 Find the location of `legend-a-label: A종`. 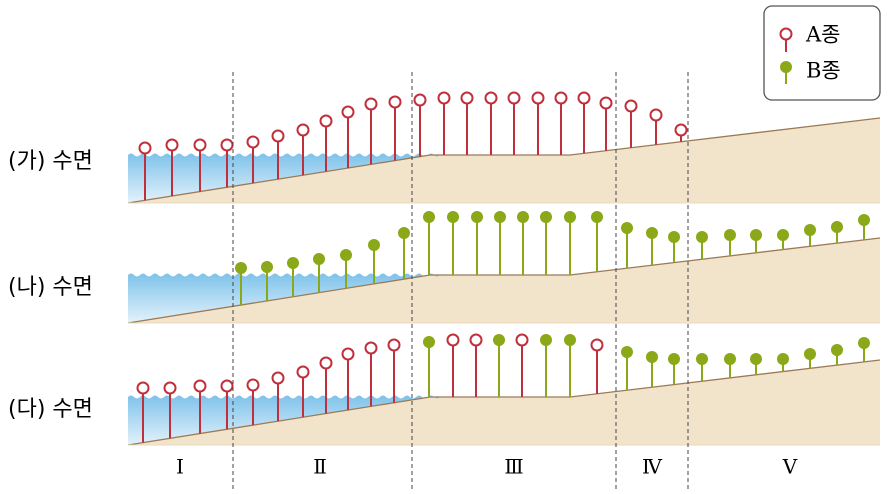

legend-a-label: A종 is located at coordinates (823, 35).